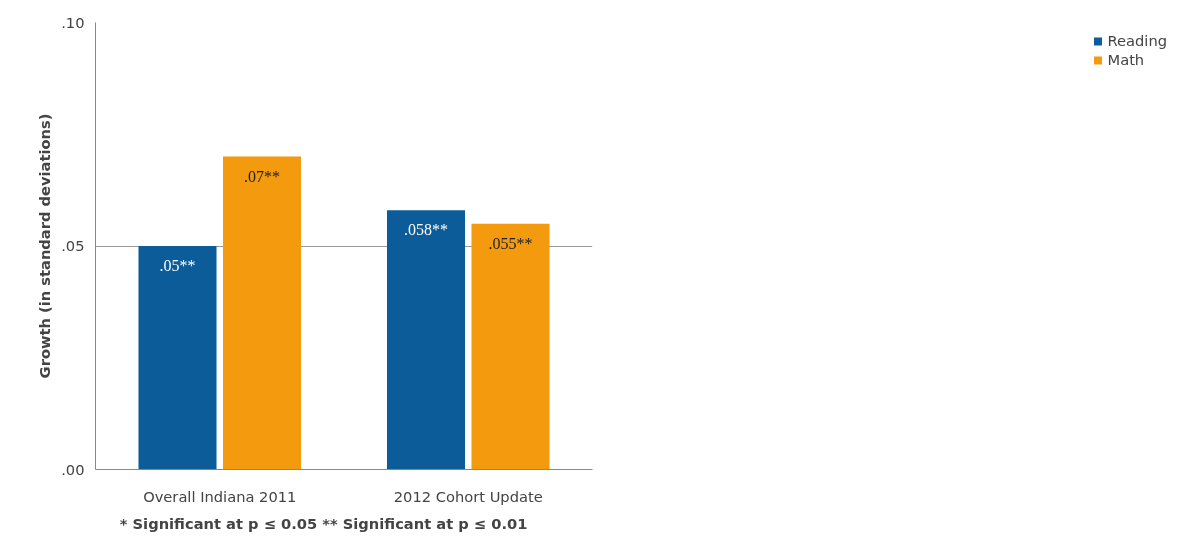  I want to click on data-label: .058**, so click(426, 230).